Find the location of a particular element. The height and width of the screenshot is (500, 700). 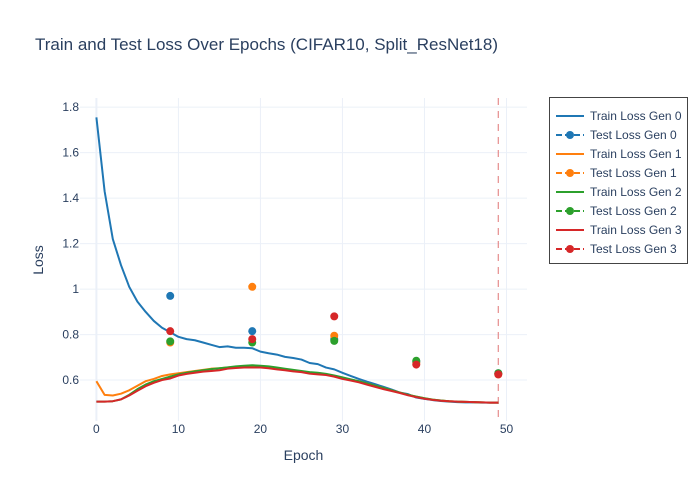

legend-label: Train Loss Gen 3 is located at coordinates (636, 230).